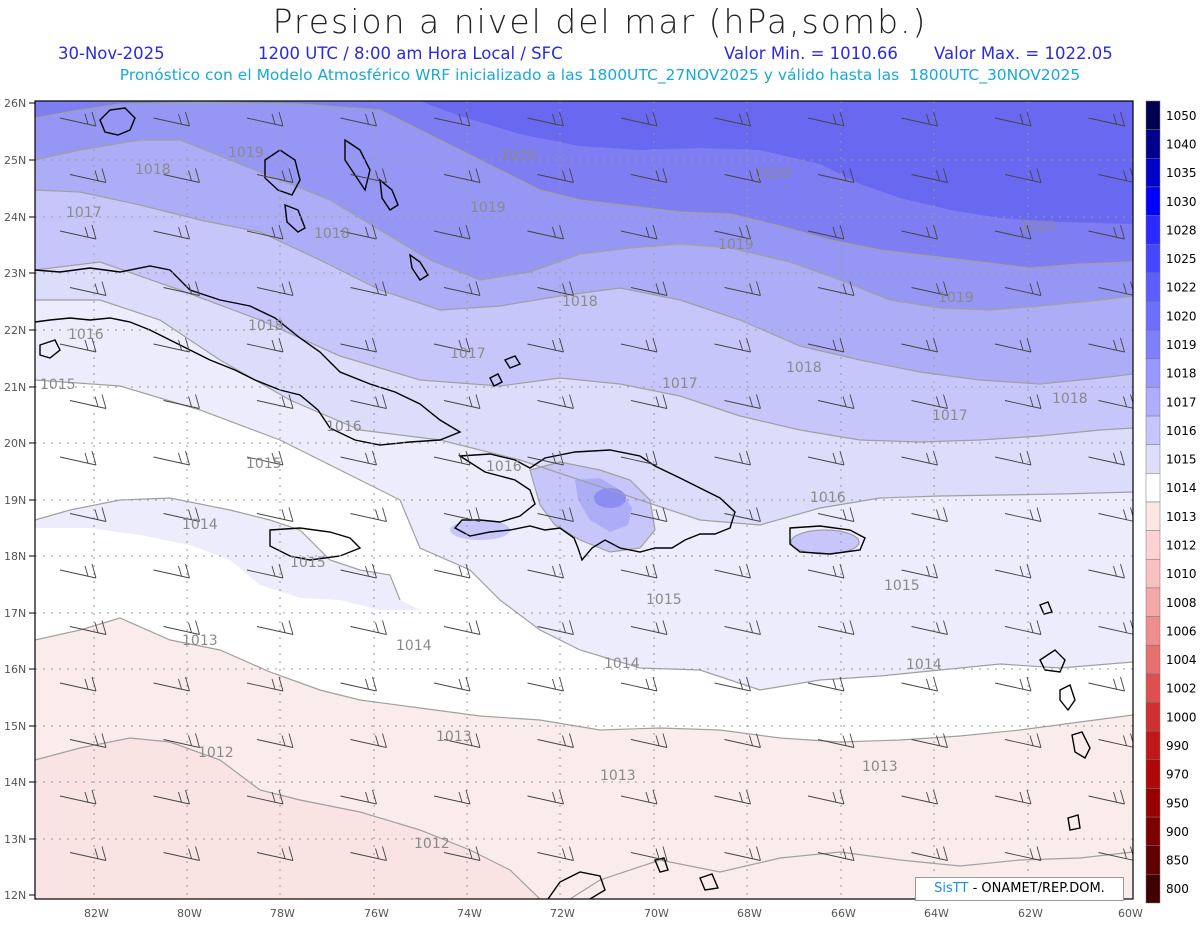 This screenshot has height=927, width=1200. I want to click on colorbar-label: 1013, so click(1181, 517).